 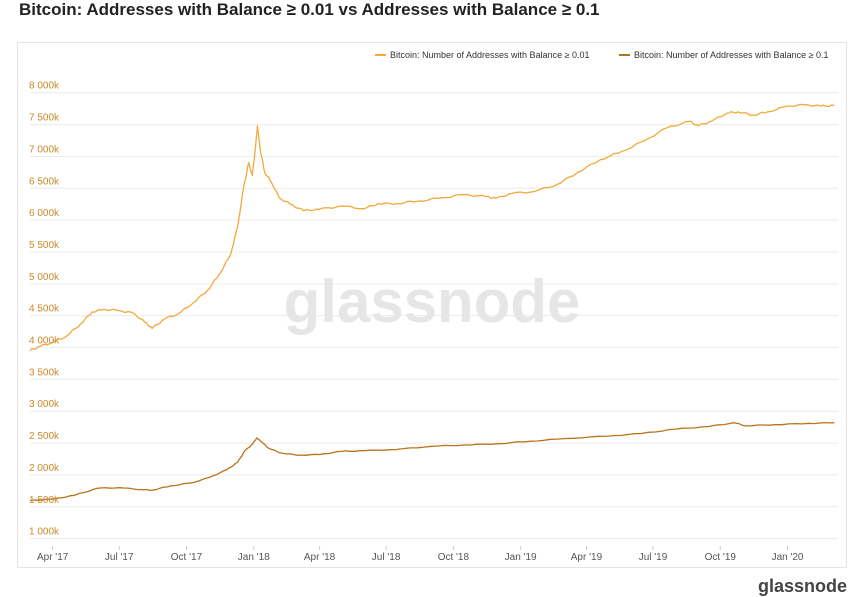 I want to click on watermark: glassnode, so click(x=432, y=301).